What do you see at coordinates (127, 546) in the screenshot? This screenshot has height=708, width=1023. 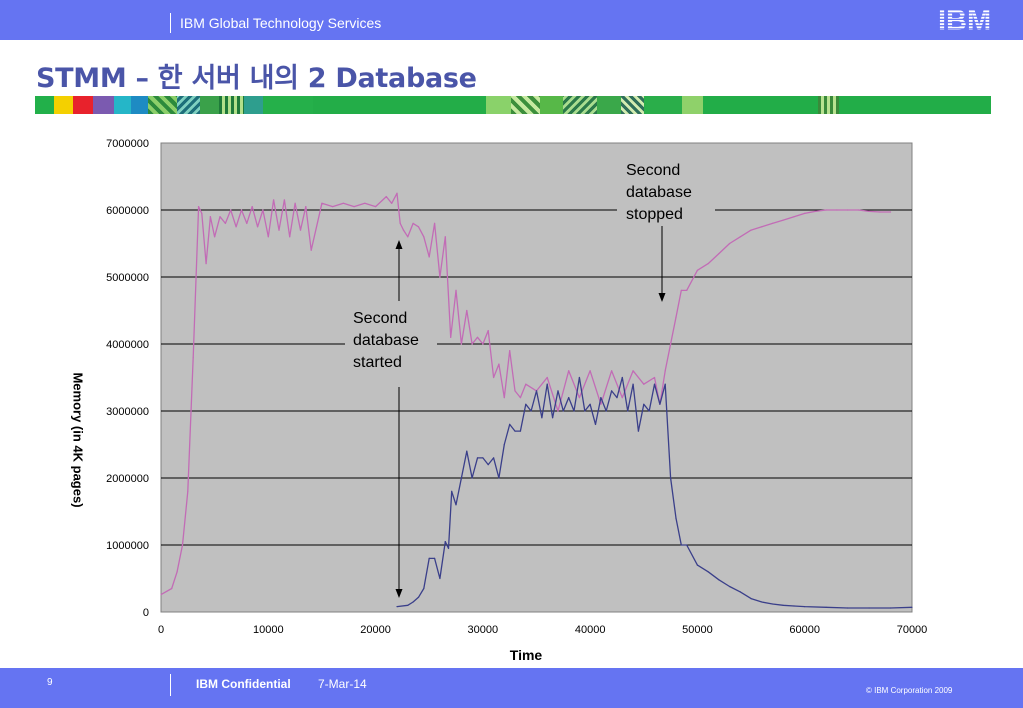 I see `y-tick-label: 1000000` at bounding box center [127, 546].